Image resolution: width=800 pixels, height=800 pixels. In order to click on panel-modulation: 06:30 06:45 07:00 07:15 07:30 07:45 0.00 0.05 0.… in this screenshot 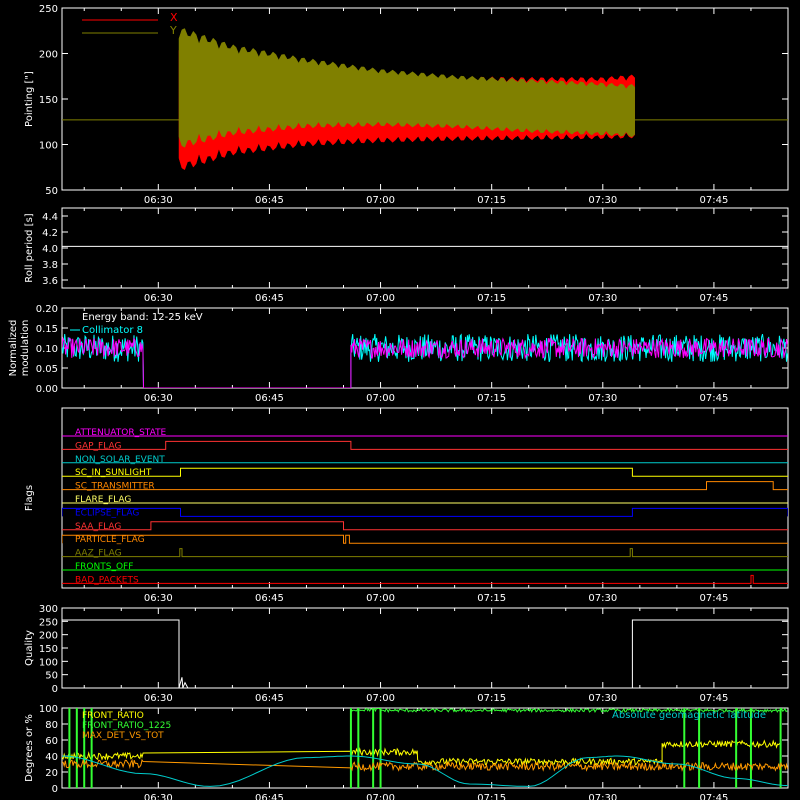, I will do `click(398, 354)`.